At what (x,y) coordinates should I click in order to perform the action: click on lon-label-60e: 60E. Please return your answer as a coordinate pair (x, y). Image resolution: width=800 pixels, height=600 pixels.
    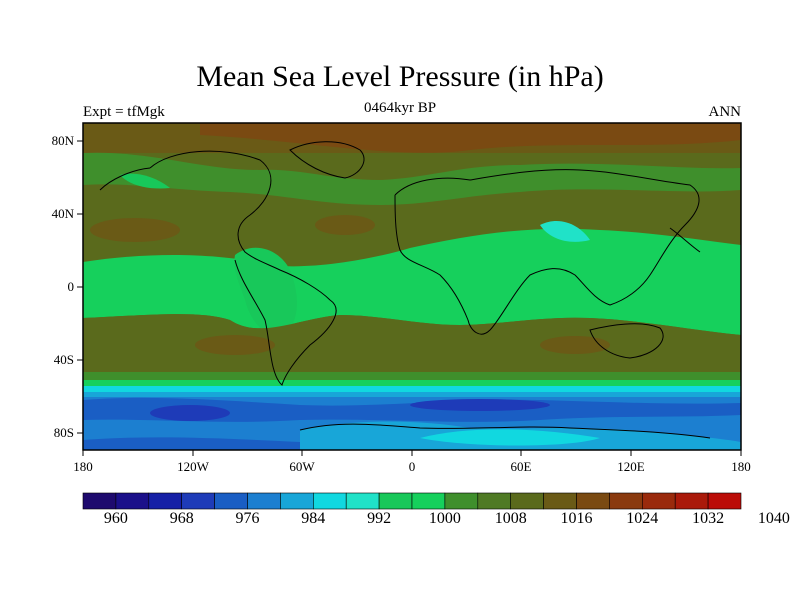
    Looking at the image, I should click on (521, 466).